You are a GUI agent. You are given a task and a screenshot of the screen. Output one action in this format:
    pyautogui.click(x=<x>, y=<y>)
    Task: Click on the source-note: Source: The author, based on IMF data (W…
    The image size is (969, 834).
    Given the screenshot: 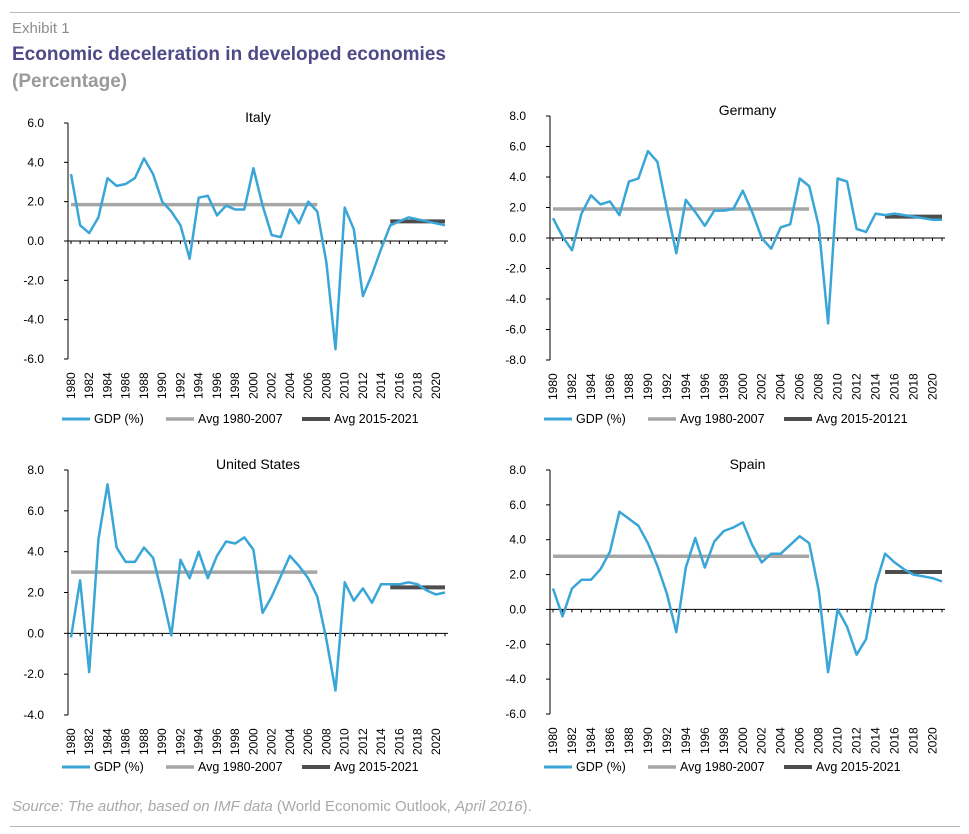 What is the action you would take?
    pyautogui.click(x=272, y=806)
    